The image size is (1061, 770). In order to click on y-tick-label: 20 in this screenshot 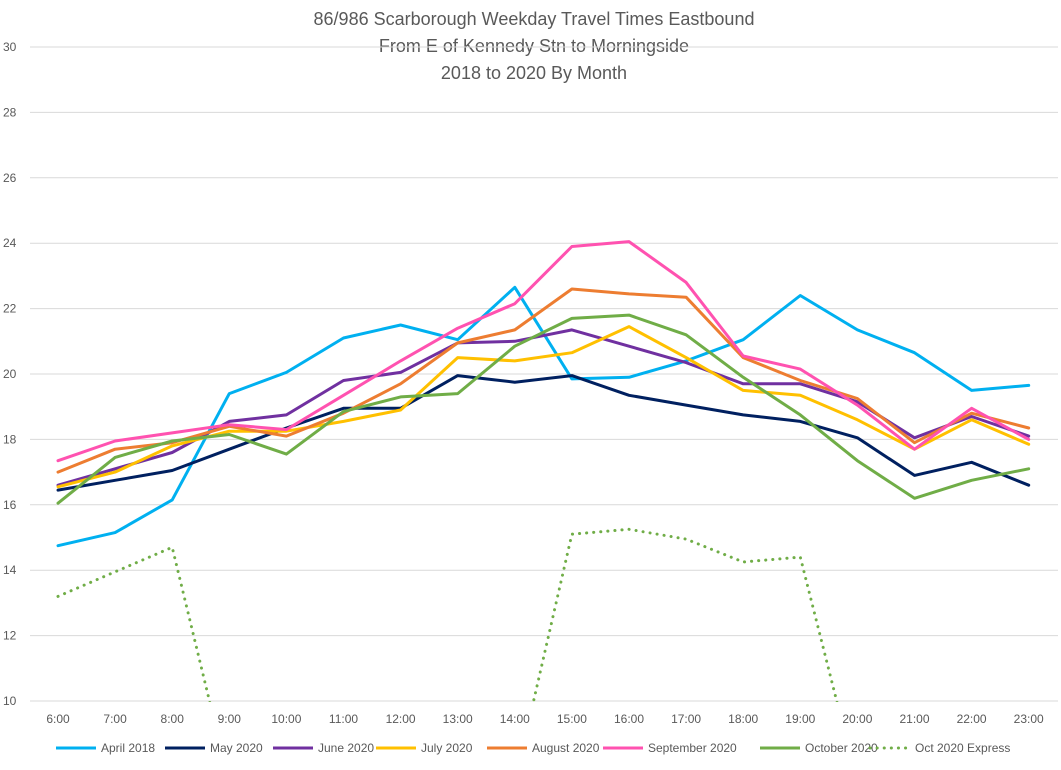, I will do `click(10, 374)`.